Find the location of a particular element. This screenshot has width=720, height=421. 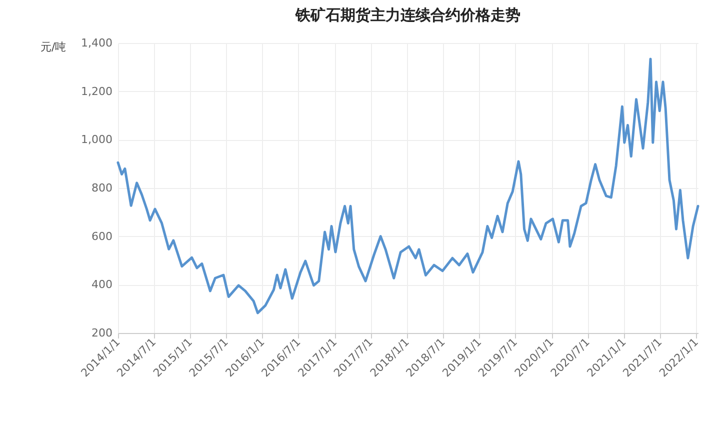

y-tick-label: 1,400 is located at coordinates (96, 43).